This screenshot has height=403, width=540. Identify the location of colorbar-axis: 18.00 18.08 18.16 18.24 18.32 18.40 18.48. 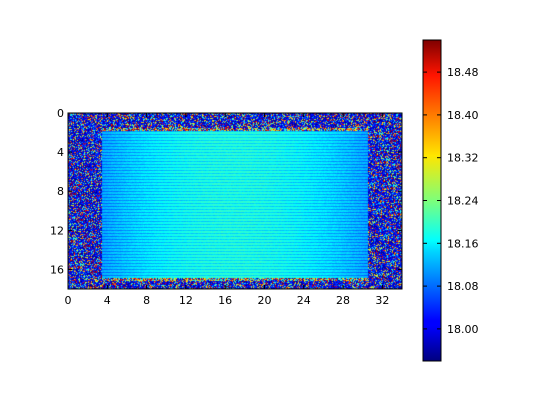
(451, 201).